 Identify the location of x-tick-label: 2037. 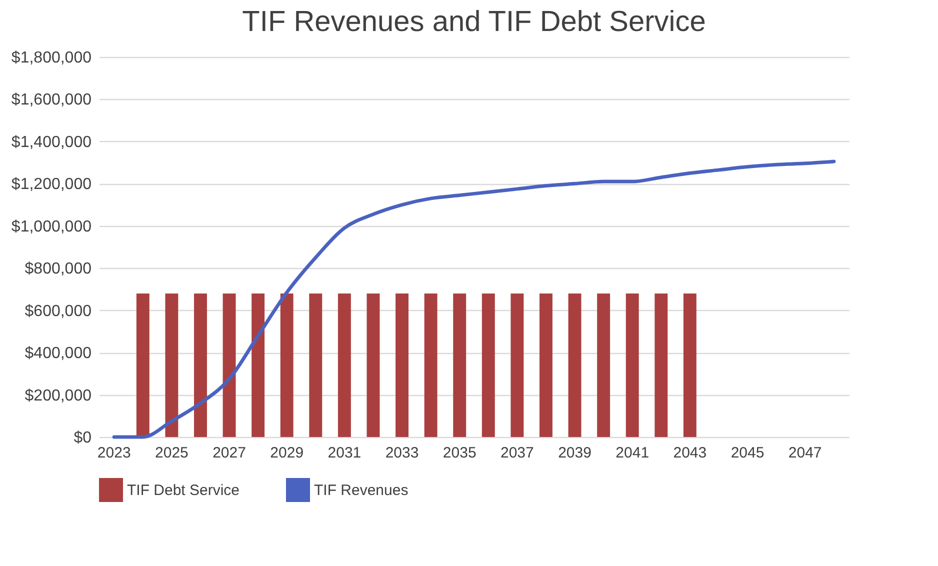
(517, 453).